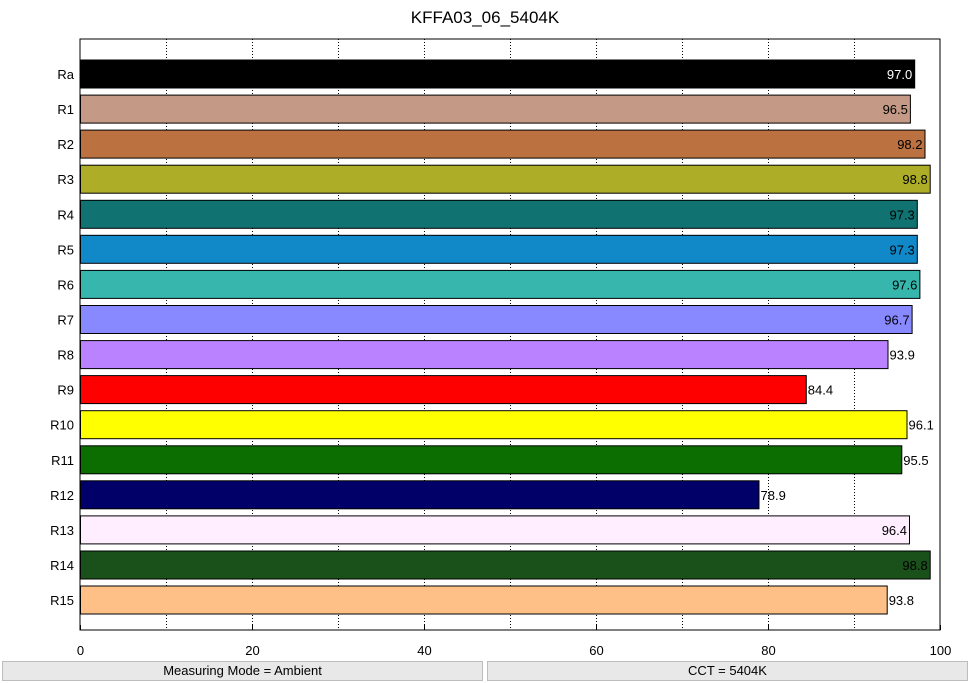 This screenshot has width=970, height=683. I want to click on value-label-r6: 97.6, so click(904, 284).